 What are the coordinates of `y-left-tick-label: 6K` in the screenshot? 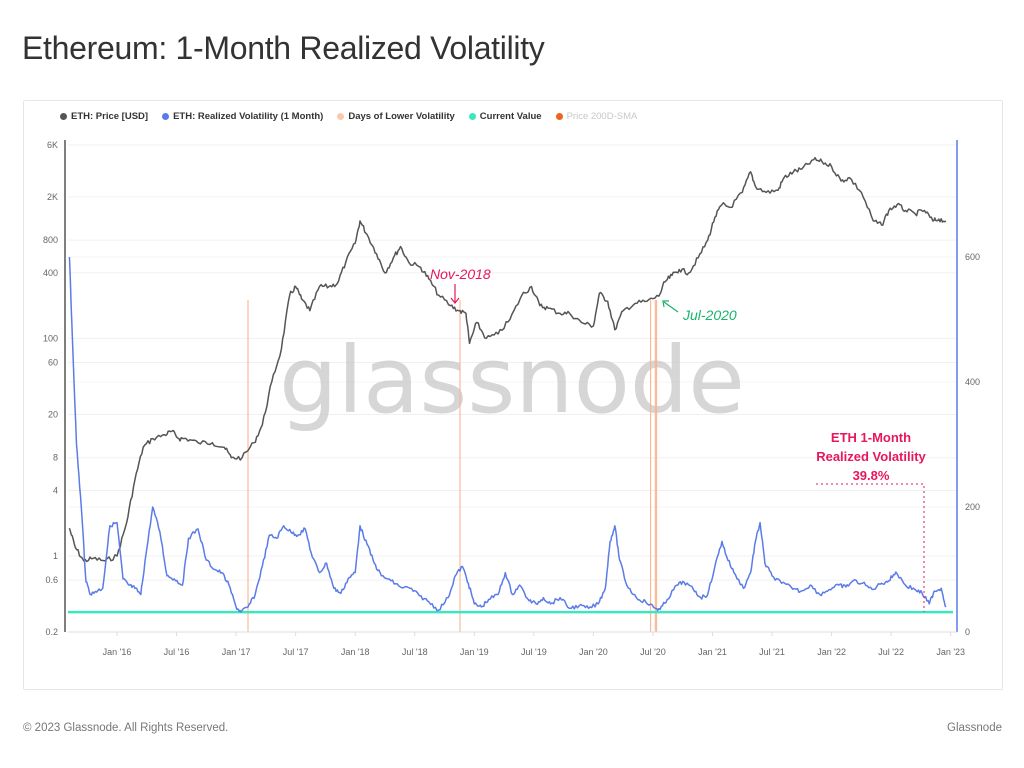 It's located at (52, 145).